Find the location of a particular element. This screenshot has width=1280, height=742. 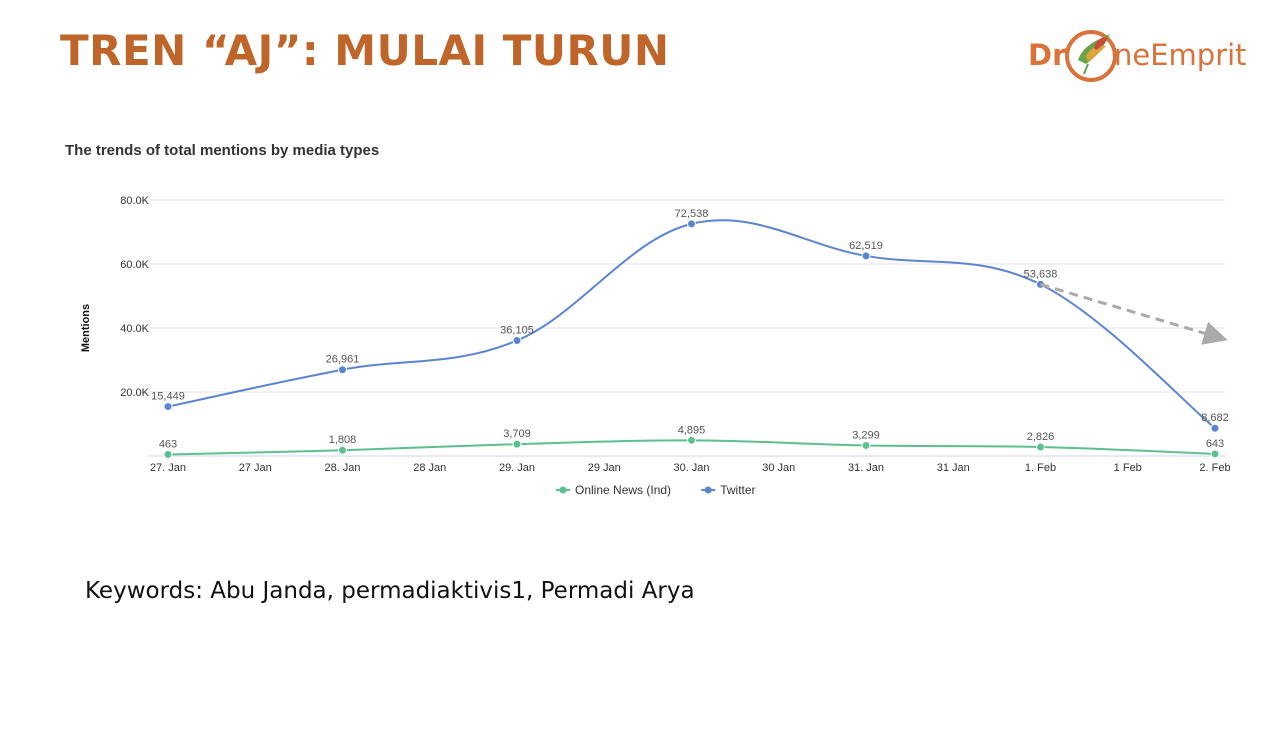

data-label: 3,709 is located at coordinates (517, 434).